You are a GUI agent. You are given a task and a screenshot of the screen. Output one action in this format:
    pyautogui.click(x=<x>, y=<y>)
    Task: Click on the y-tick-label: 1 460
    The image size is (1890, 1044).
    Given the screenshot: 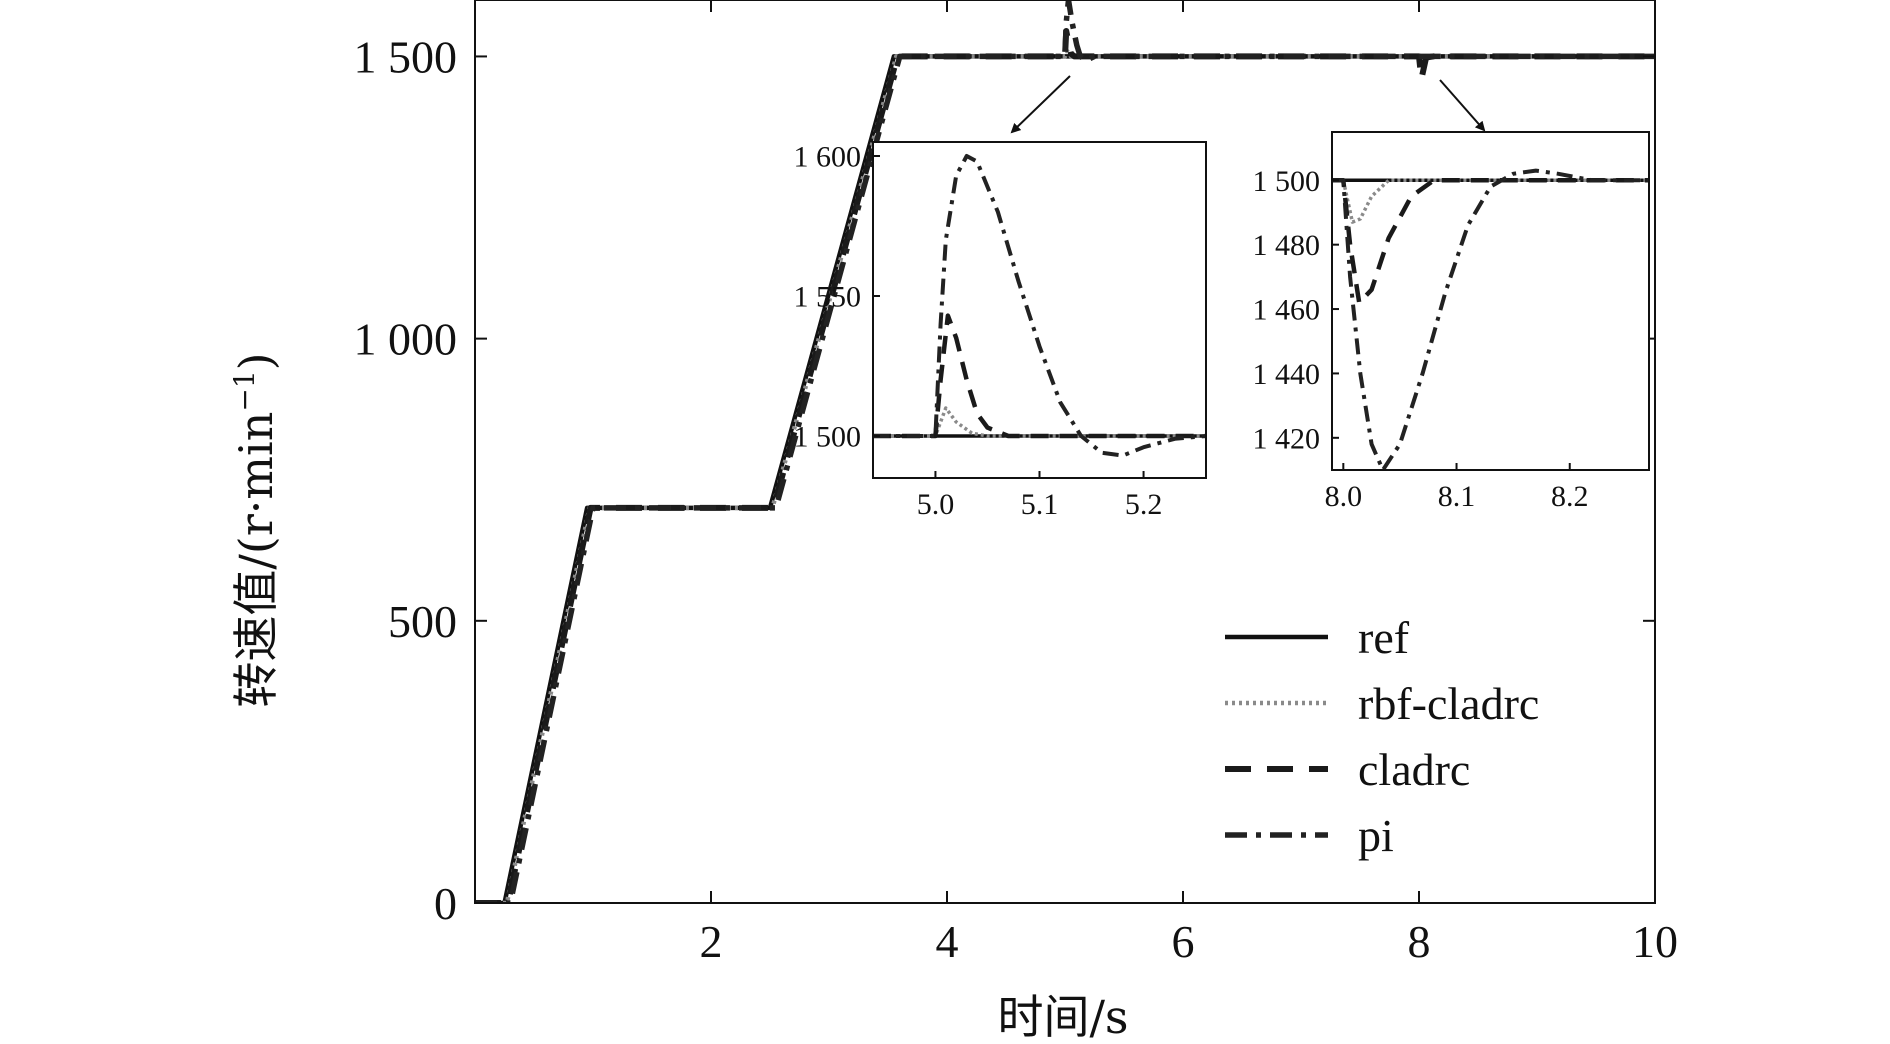 What is the action you would take?
    pyautogui.click(x=1287, y=310)
    